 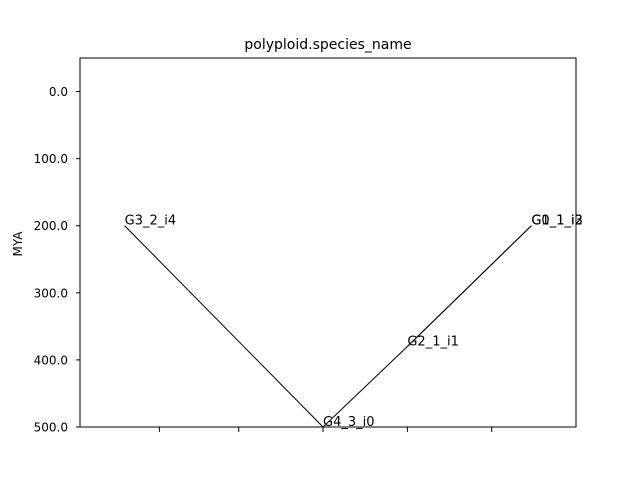 I want to click on node-label-1: G3_2_i4, so click(x=151, y=221).